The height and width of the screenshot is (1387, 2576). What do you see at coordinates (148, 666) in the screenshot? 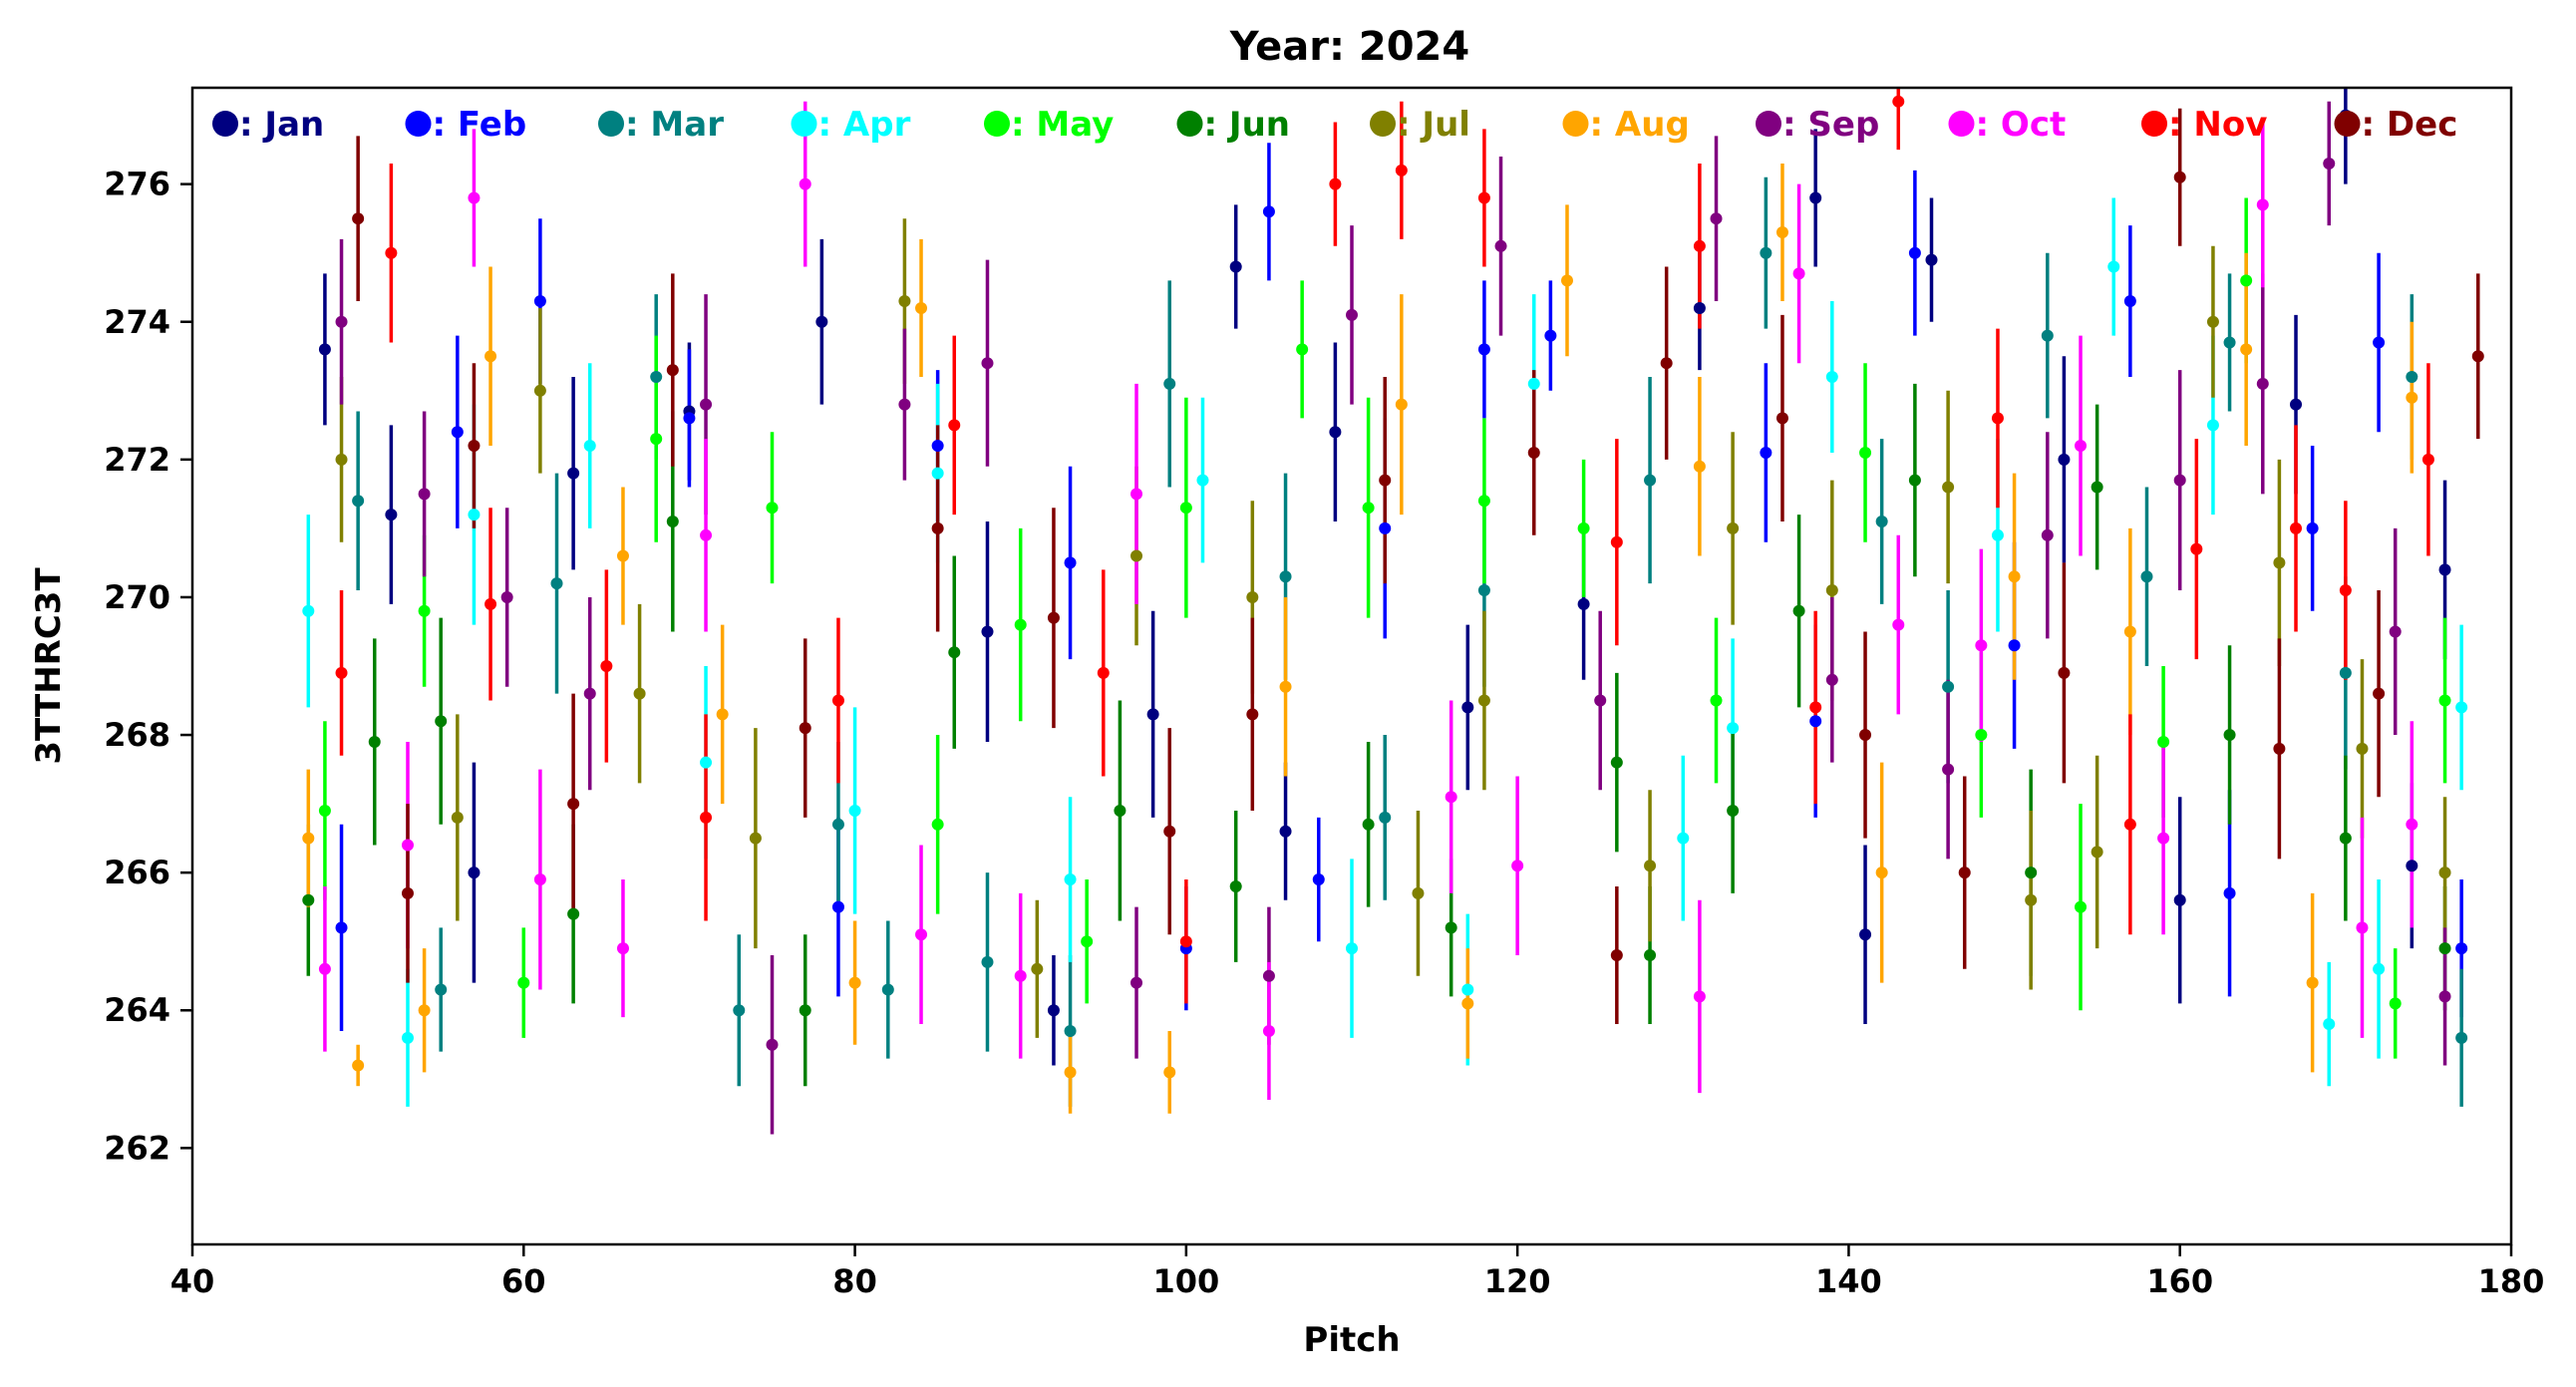
I see `y-axis: 262 264 266 268 270 272 274 276` at bounding box center [148, 666].